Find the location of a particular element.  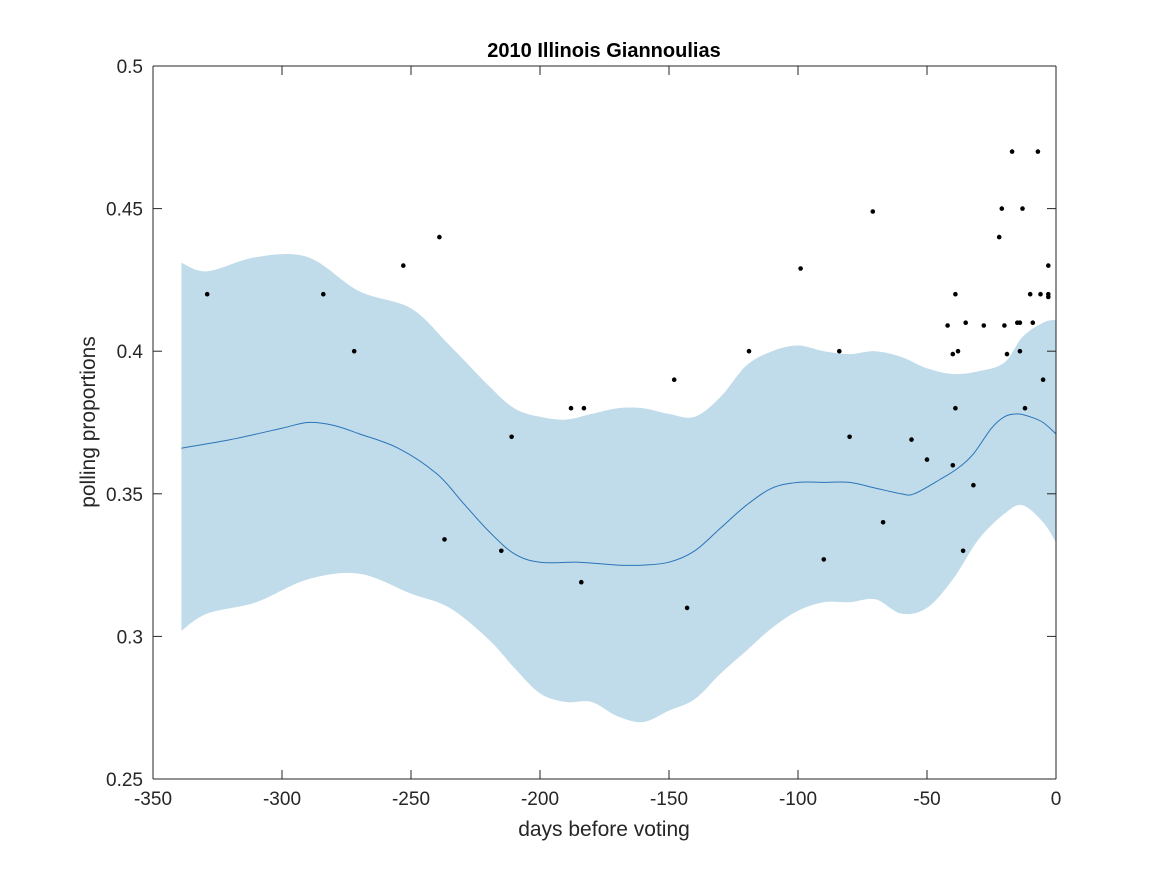

trend-line is located at coordinates (619, 489).